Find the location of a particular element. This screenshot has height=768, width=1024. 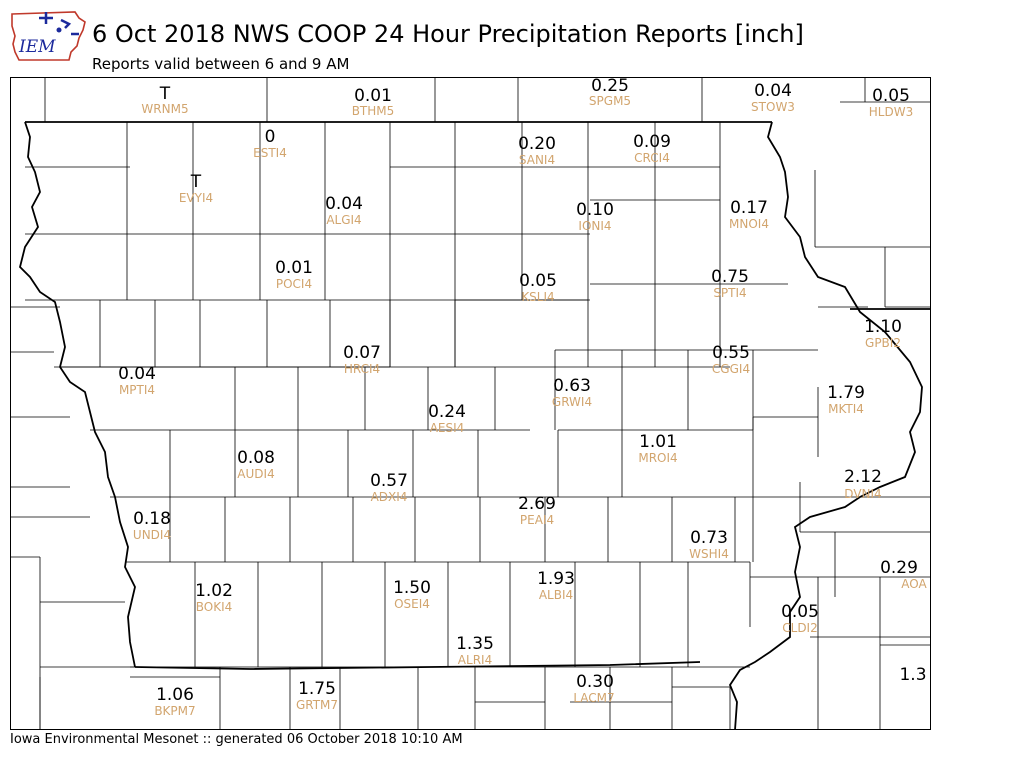

station-value: 2.69 is located at coordinates (537, 504).